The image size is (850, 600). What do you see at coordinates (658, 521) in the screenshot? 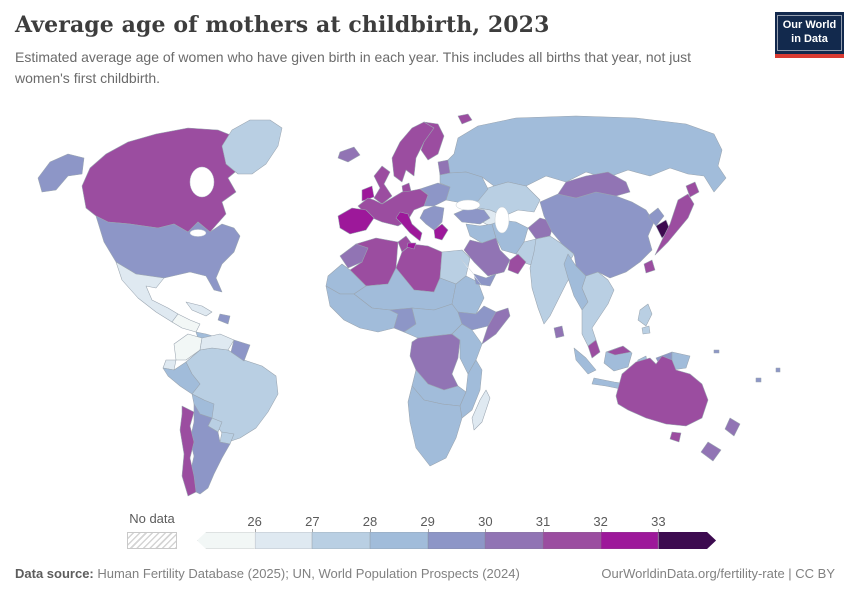
I see `legend-tick-label: 33` at bounding box center [658, 521].